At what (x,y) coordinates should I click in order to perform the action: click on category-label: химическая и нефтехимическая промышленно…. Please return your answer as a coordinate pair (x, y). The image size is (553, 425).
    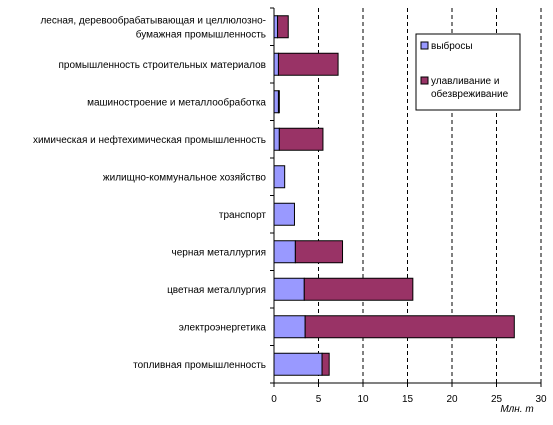
    Looking at the image, I should click on (149, 140).